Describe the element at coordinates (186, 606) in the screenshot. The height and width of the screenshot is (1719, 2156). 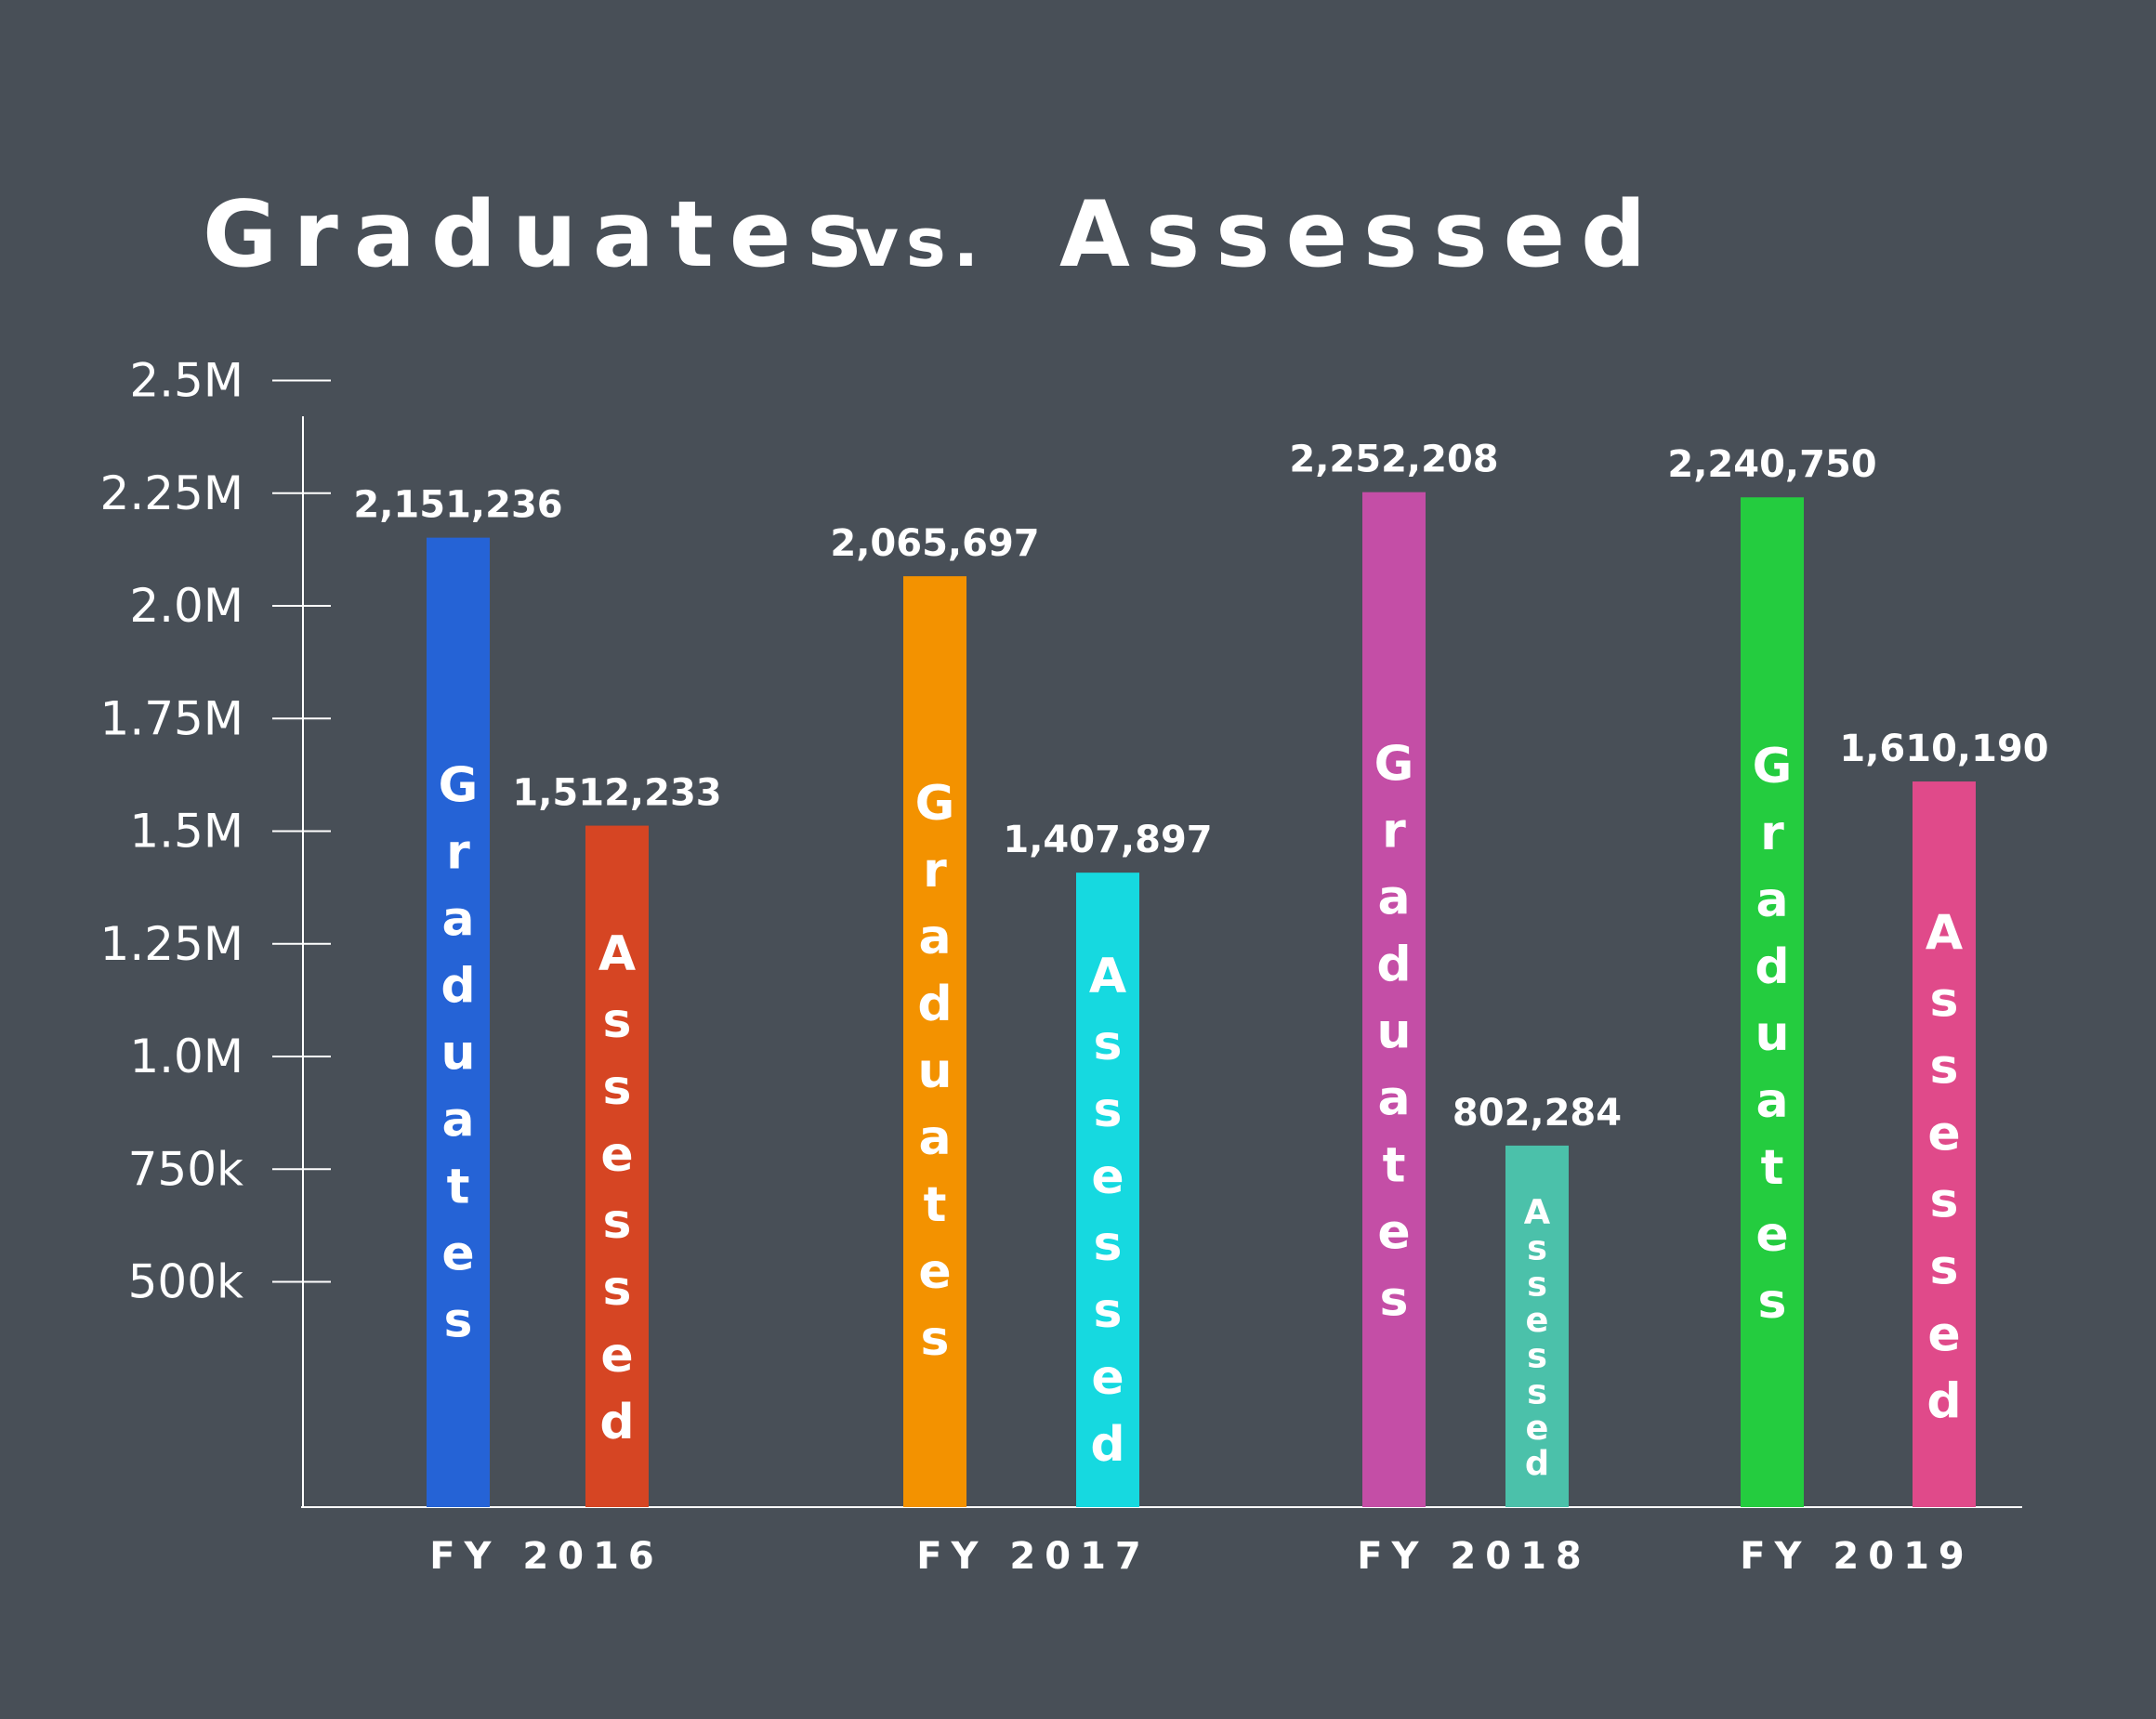
I see `y-tick-label: 2.0M` at that location.